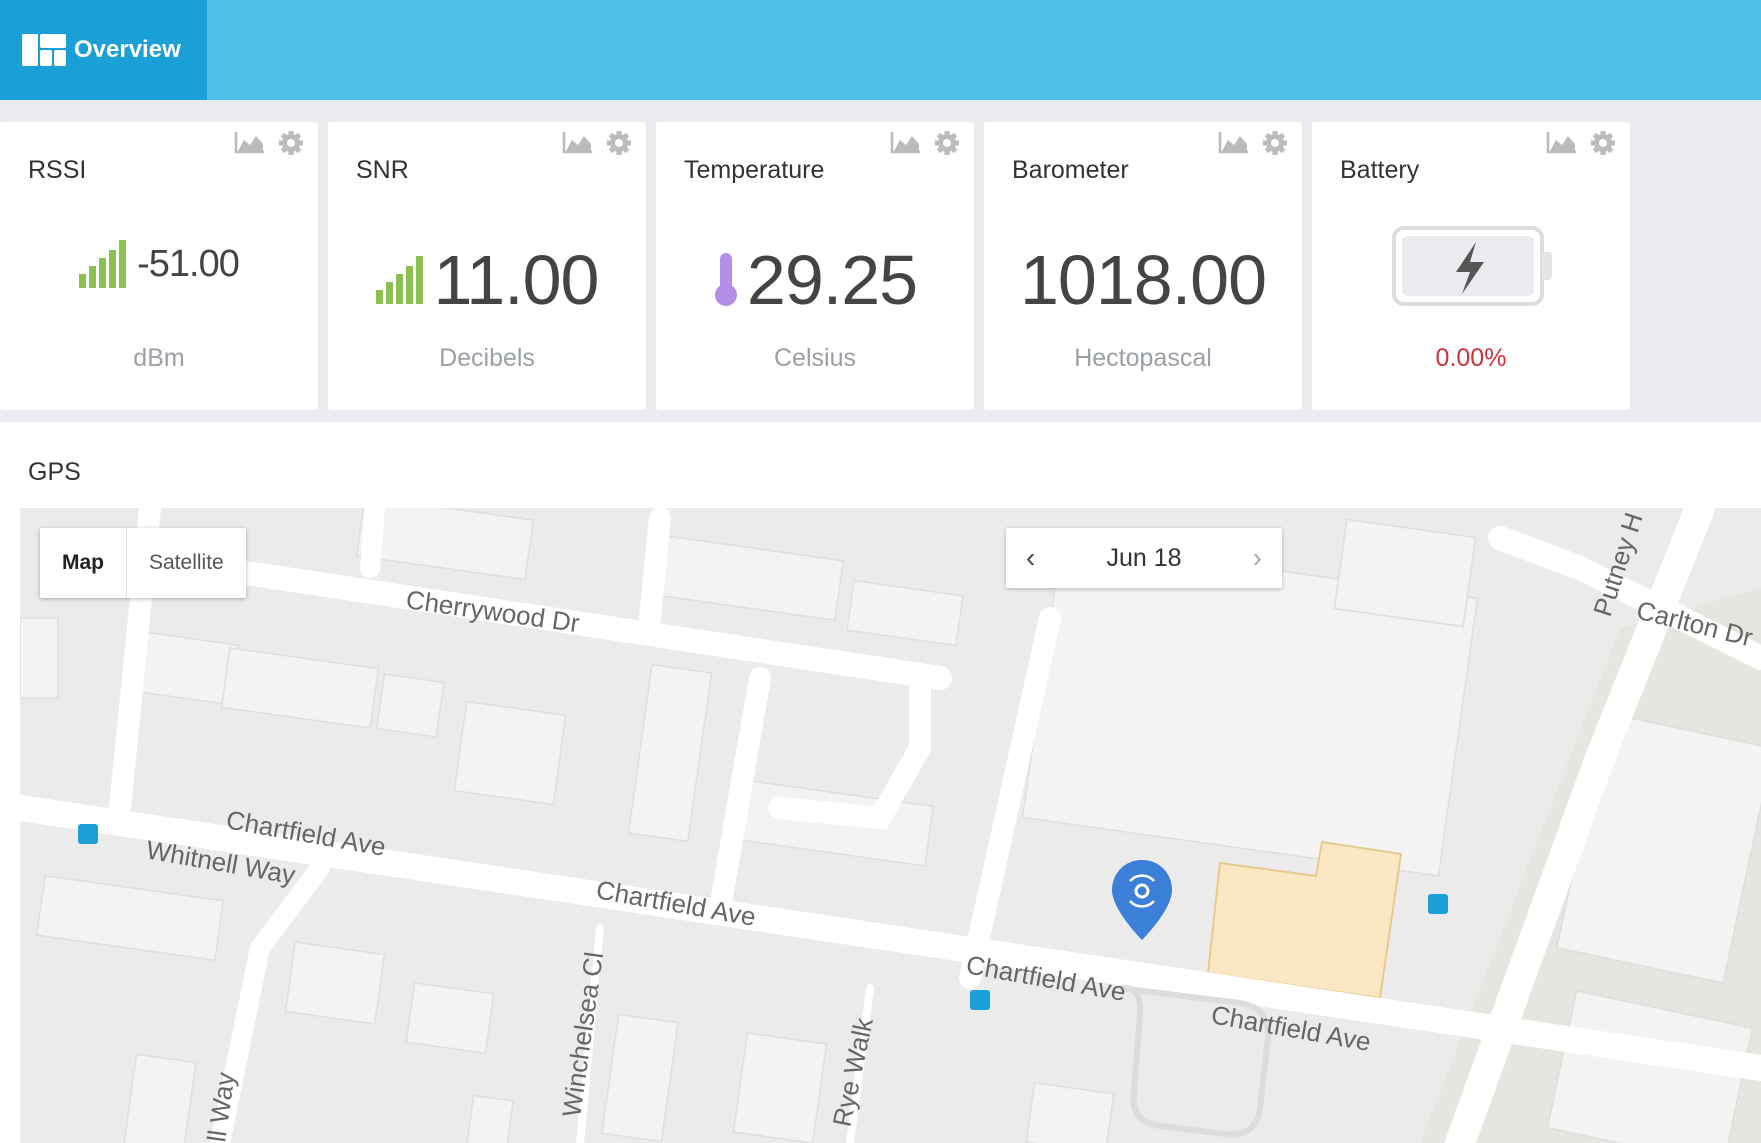 This screenshot has height=1143, width=1761. Describe the element at coordinates (487, 358) in the screenshot. I see `card-unit: Decibels` at that location.